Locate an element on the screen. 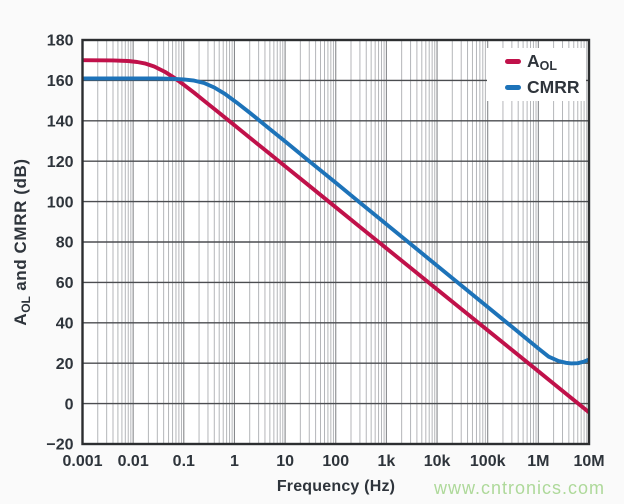  legend-label-cmrr: CMRR is located at coordinates (553, 86).